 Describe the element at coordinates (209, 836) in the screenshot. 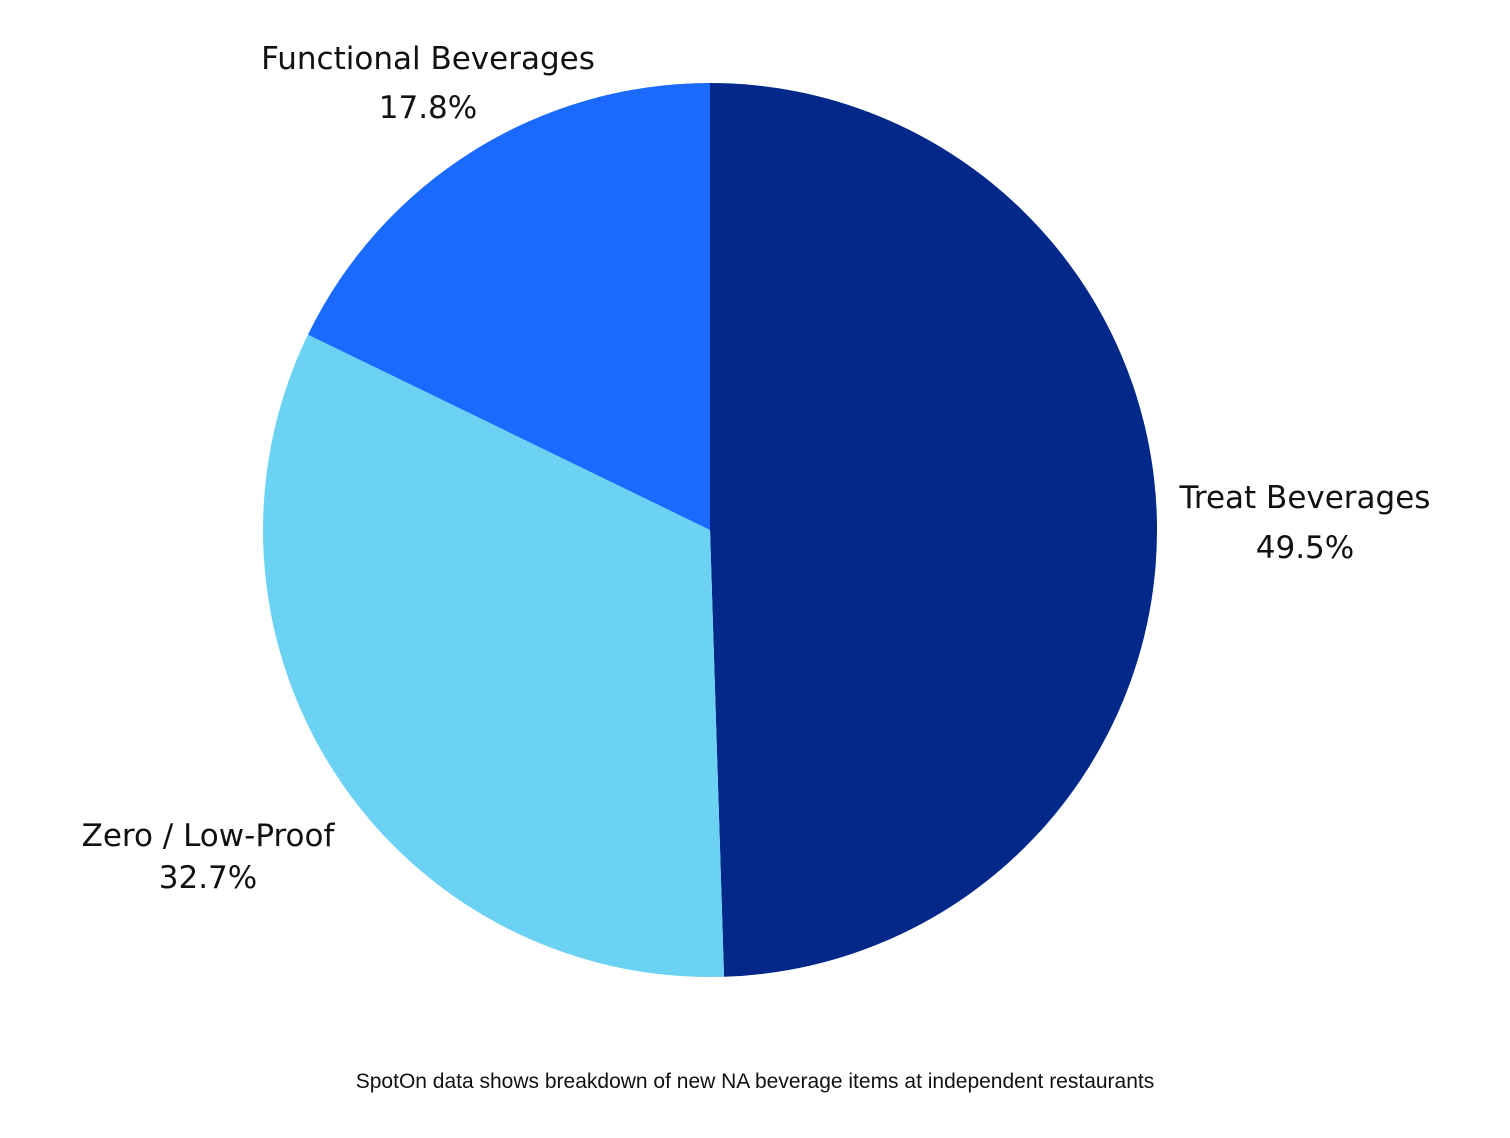

I see `slice-label-zero-low-proof: Zero / Low-Proof` at that location.